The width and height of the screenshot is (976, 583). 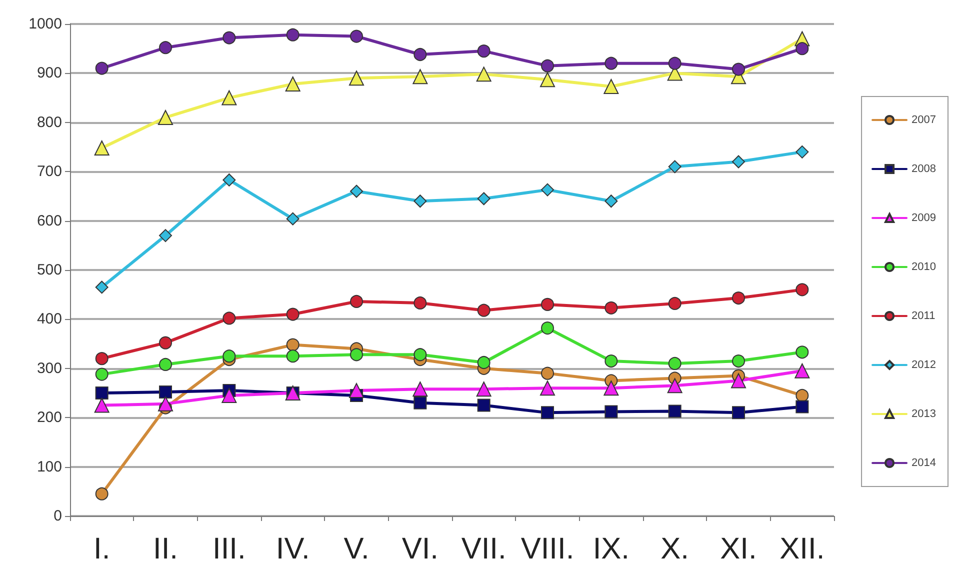 What do you see at coordinates (738, 549) in the screenshot?
I see `x-tick-label: XI.` at bounding box center [738, 549].